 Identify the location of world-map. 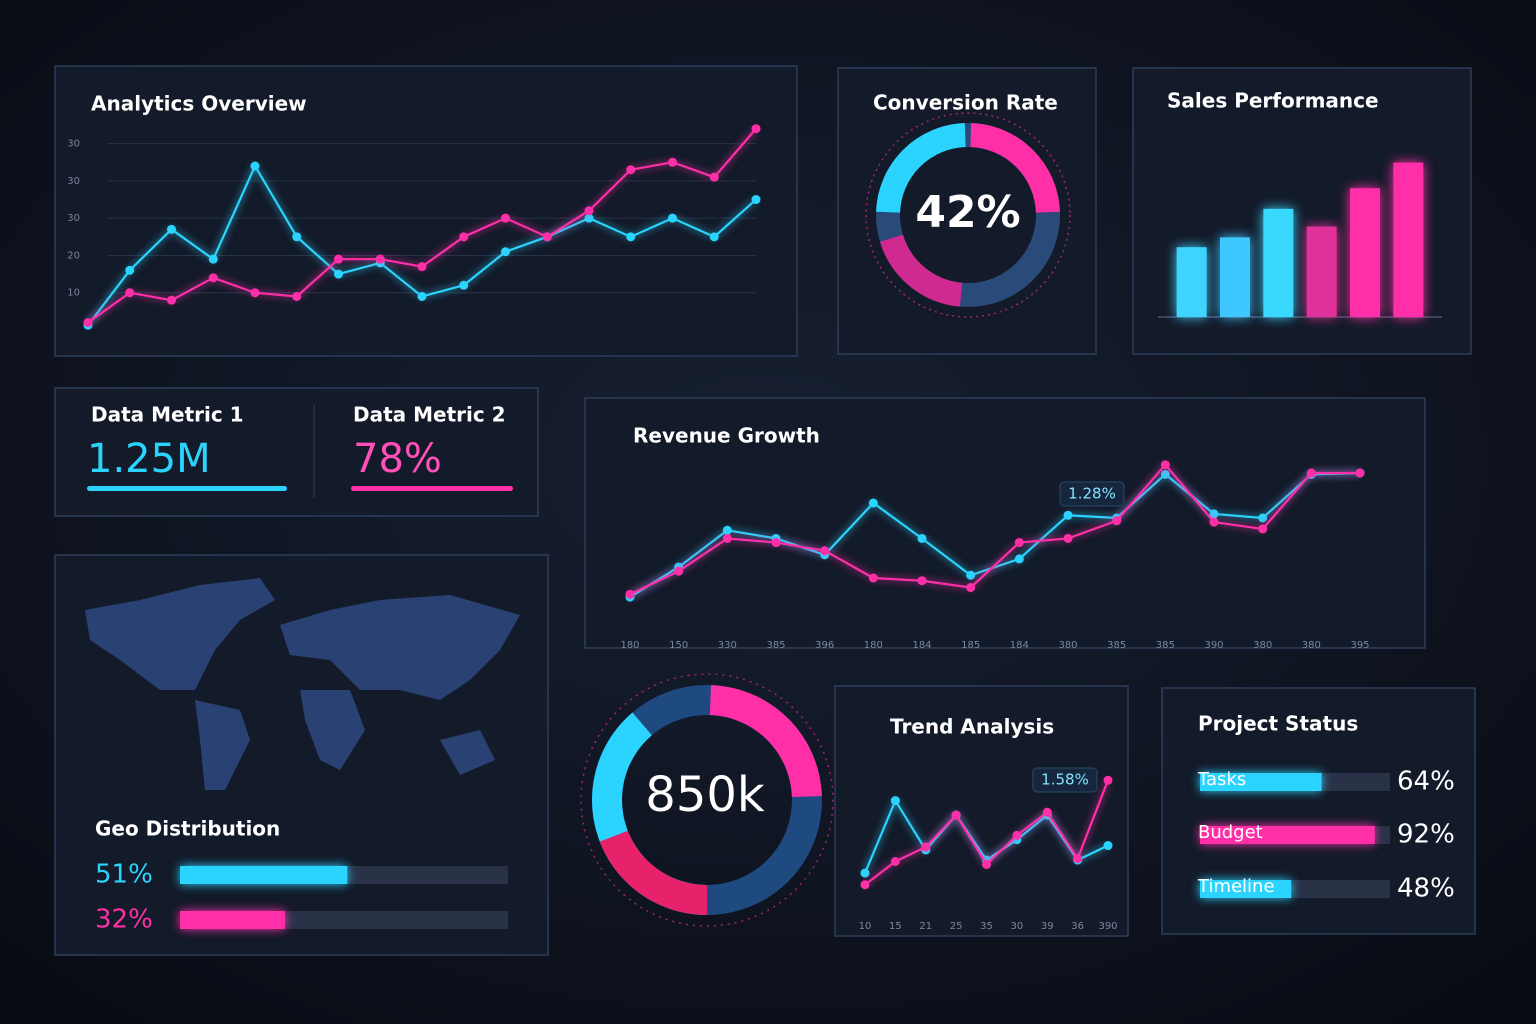
(302, 684).